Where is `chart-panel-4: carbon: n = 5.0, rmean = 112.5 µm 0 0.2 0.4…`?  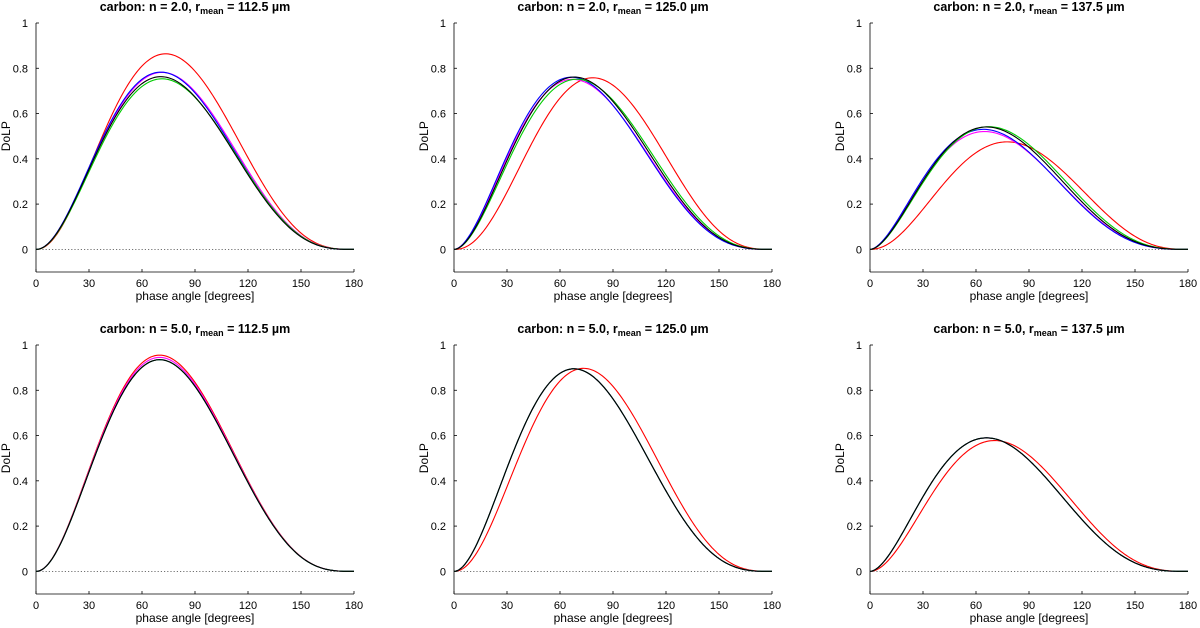 chart-panel-4: carbon: n = 5.0, rmean = 112.5 µm 0 0.2 0.4… is located at coordinates (181, 473).